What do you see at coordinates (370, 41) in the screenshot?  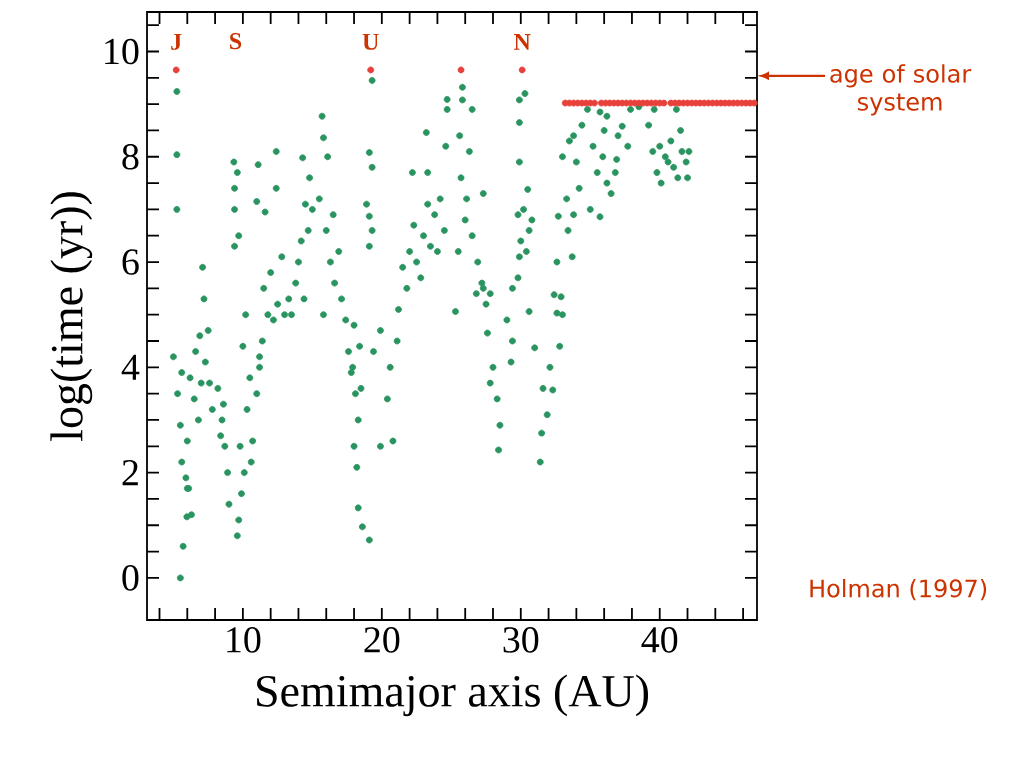 I see `annotation: U` at bounding box center [370, 41].